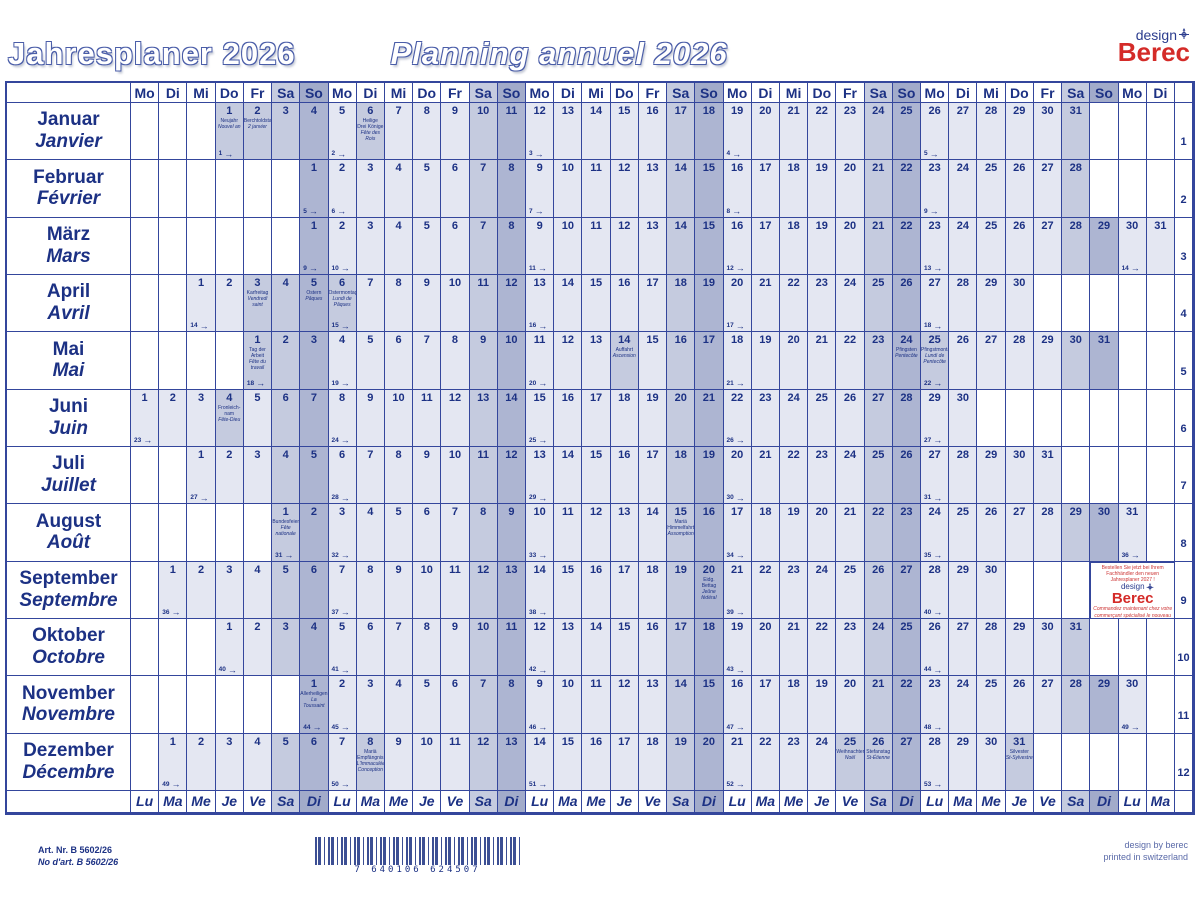  I want to click on day-number: 14, so click(652, 512).